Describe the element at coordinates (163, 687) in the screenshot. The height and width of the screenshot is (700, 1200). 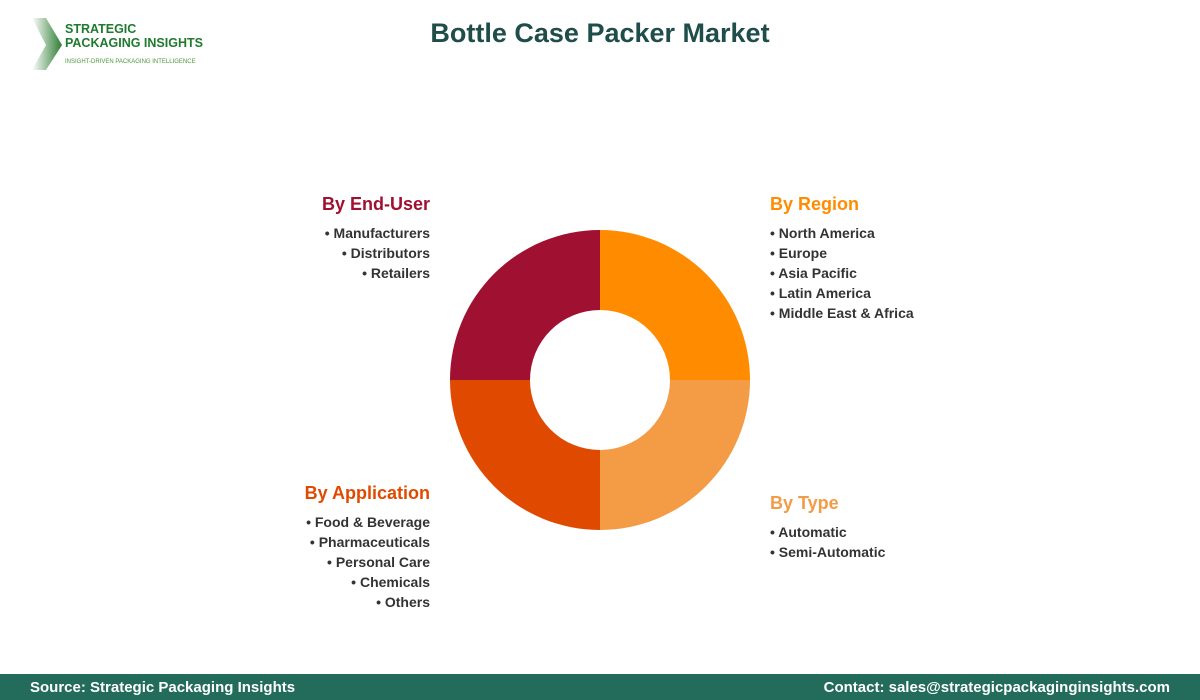
I see `footer-source: Source: Strategic Packaging Insights` at that location.